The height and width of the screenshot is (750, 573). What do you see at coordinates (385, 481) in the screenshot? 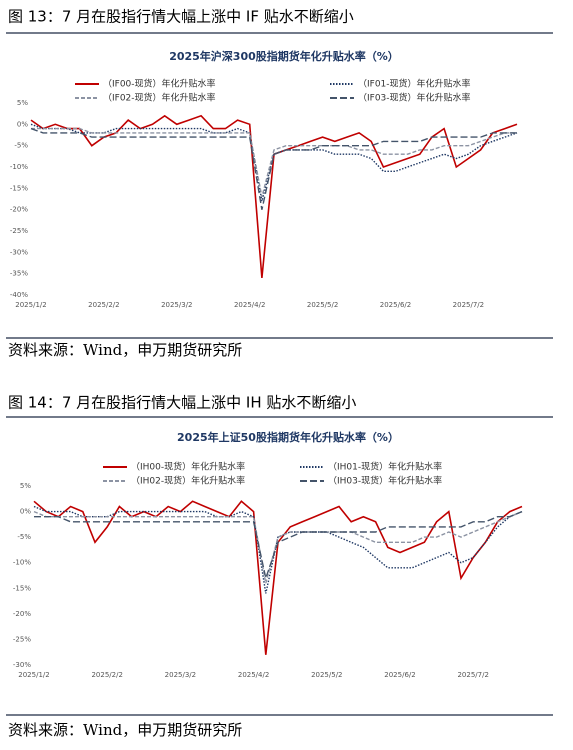
I see `legend-label: （IH03-现货）年化升贴水率` at bounding box center [385, 481].